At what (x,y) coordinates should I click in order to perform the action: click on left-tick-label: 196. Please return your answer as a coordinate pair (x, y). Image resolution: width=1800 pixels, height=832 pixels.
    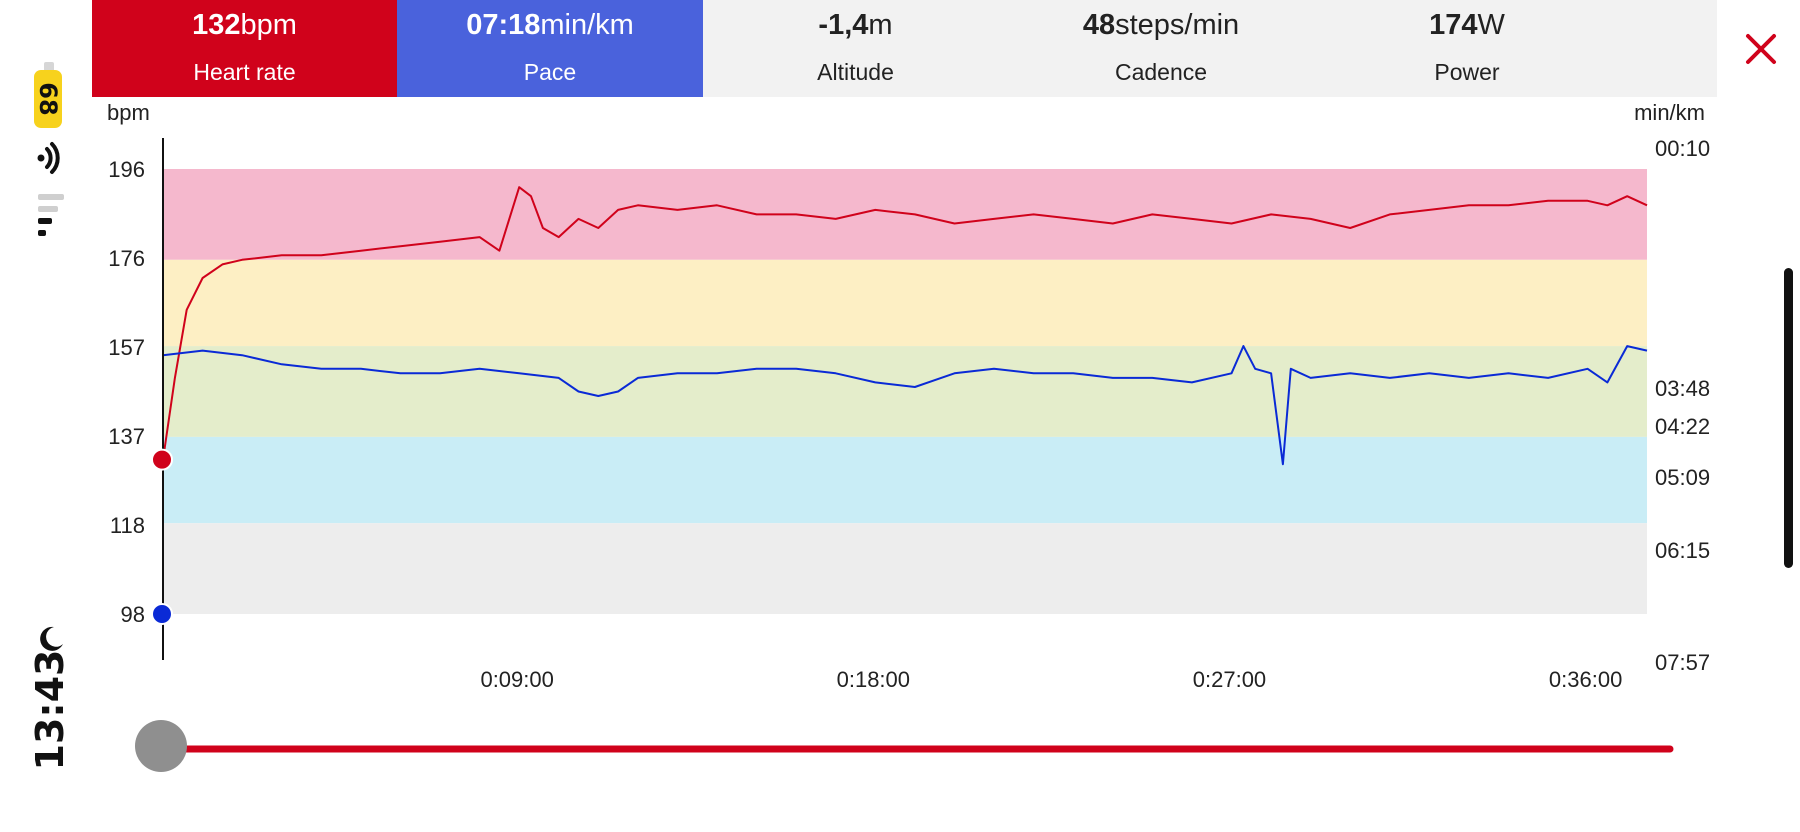
    Looking at the image, I should click on (126, 169).